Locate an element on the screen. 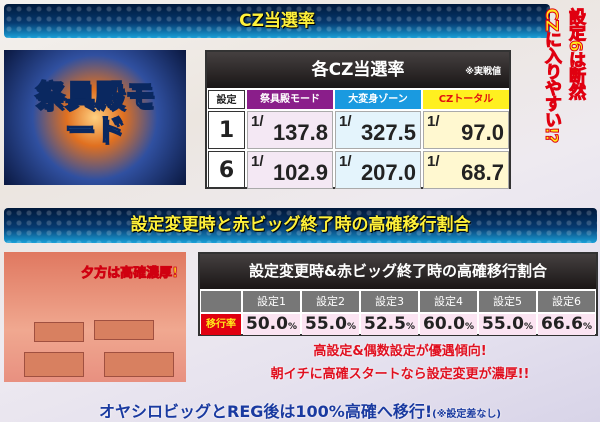 The height and width of the screenshot is (422, 600). image-caption: 祭具殿モード is located at coordinates (95, 114).